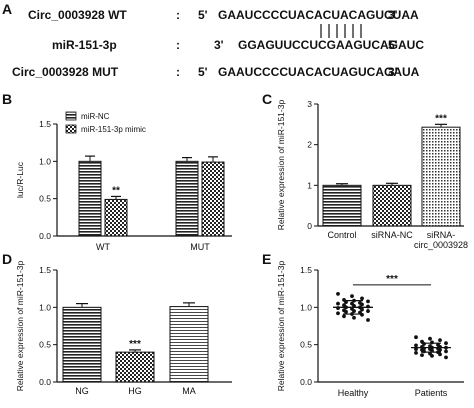  I want to click on y-tick-label: 1, so click(309, 185).